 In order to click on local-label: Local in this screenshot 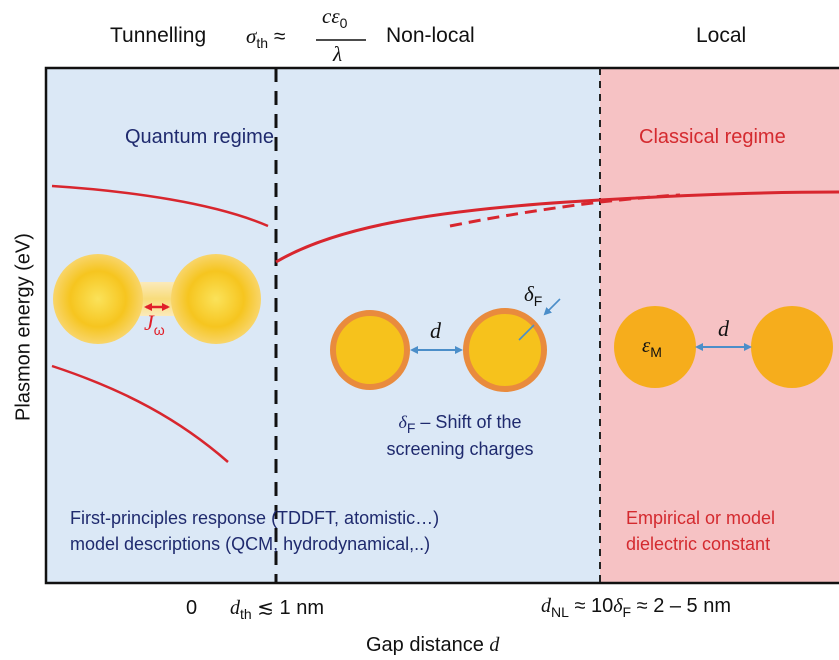, I will do `click(721, 35)`.